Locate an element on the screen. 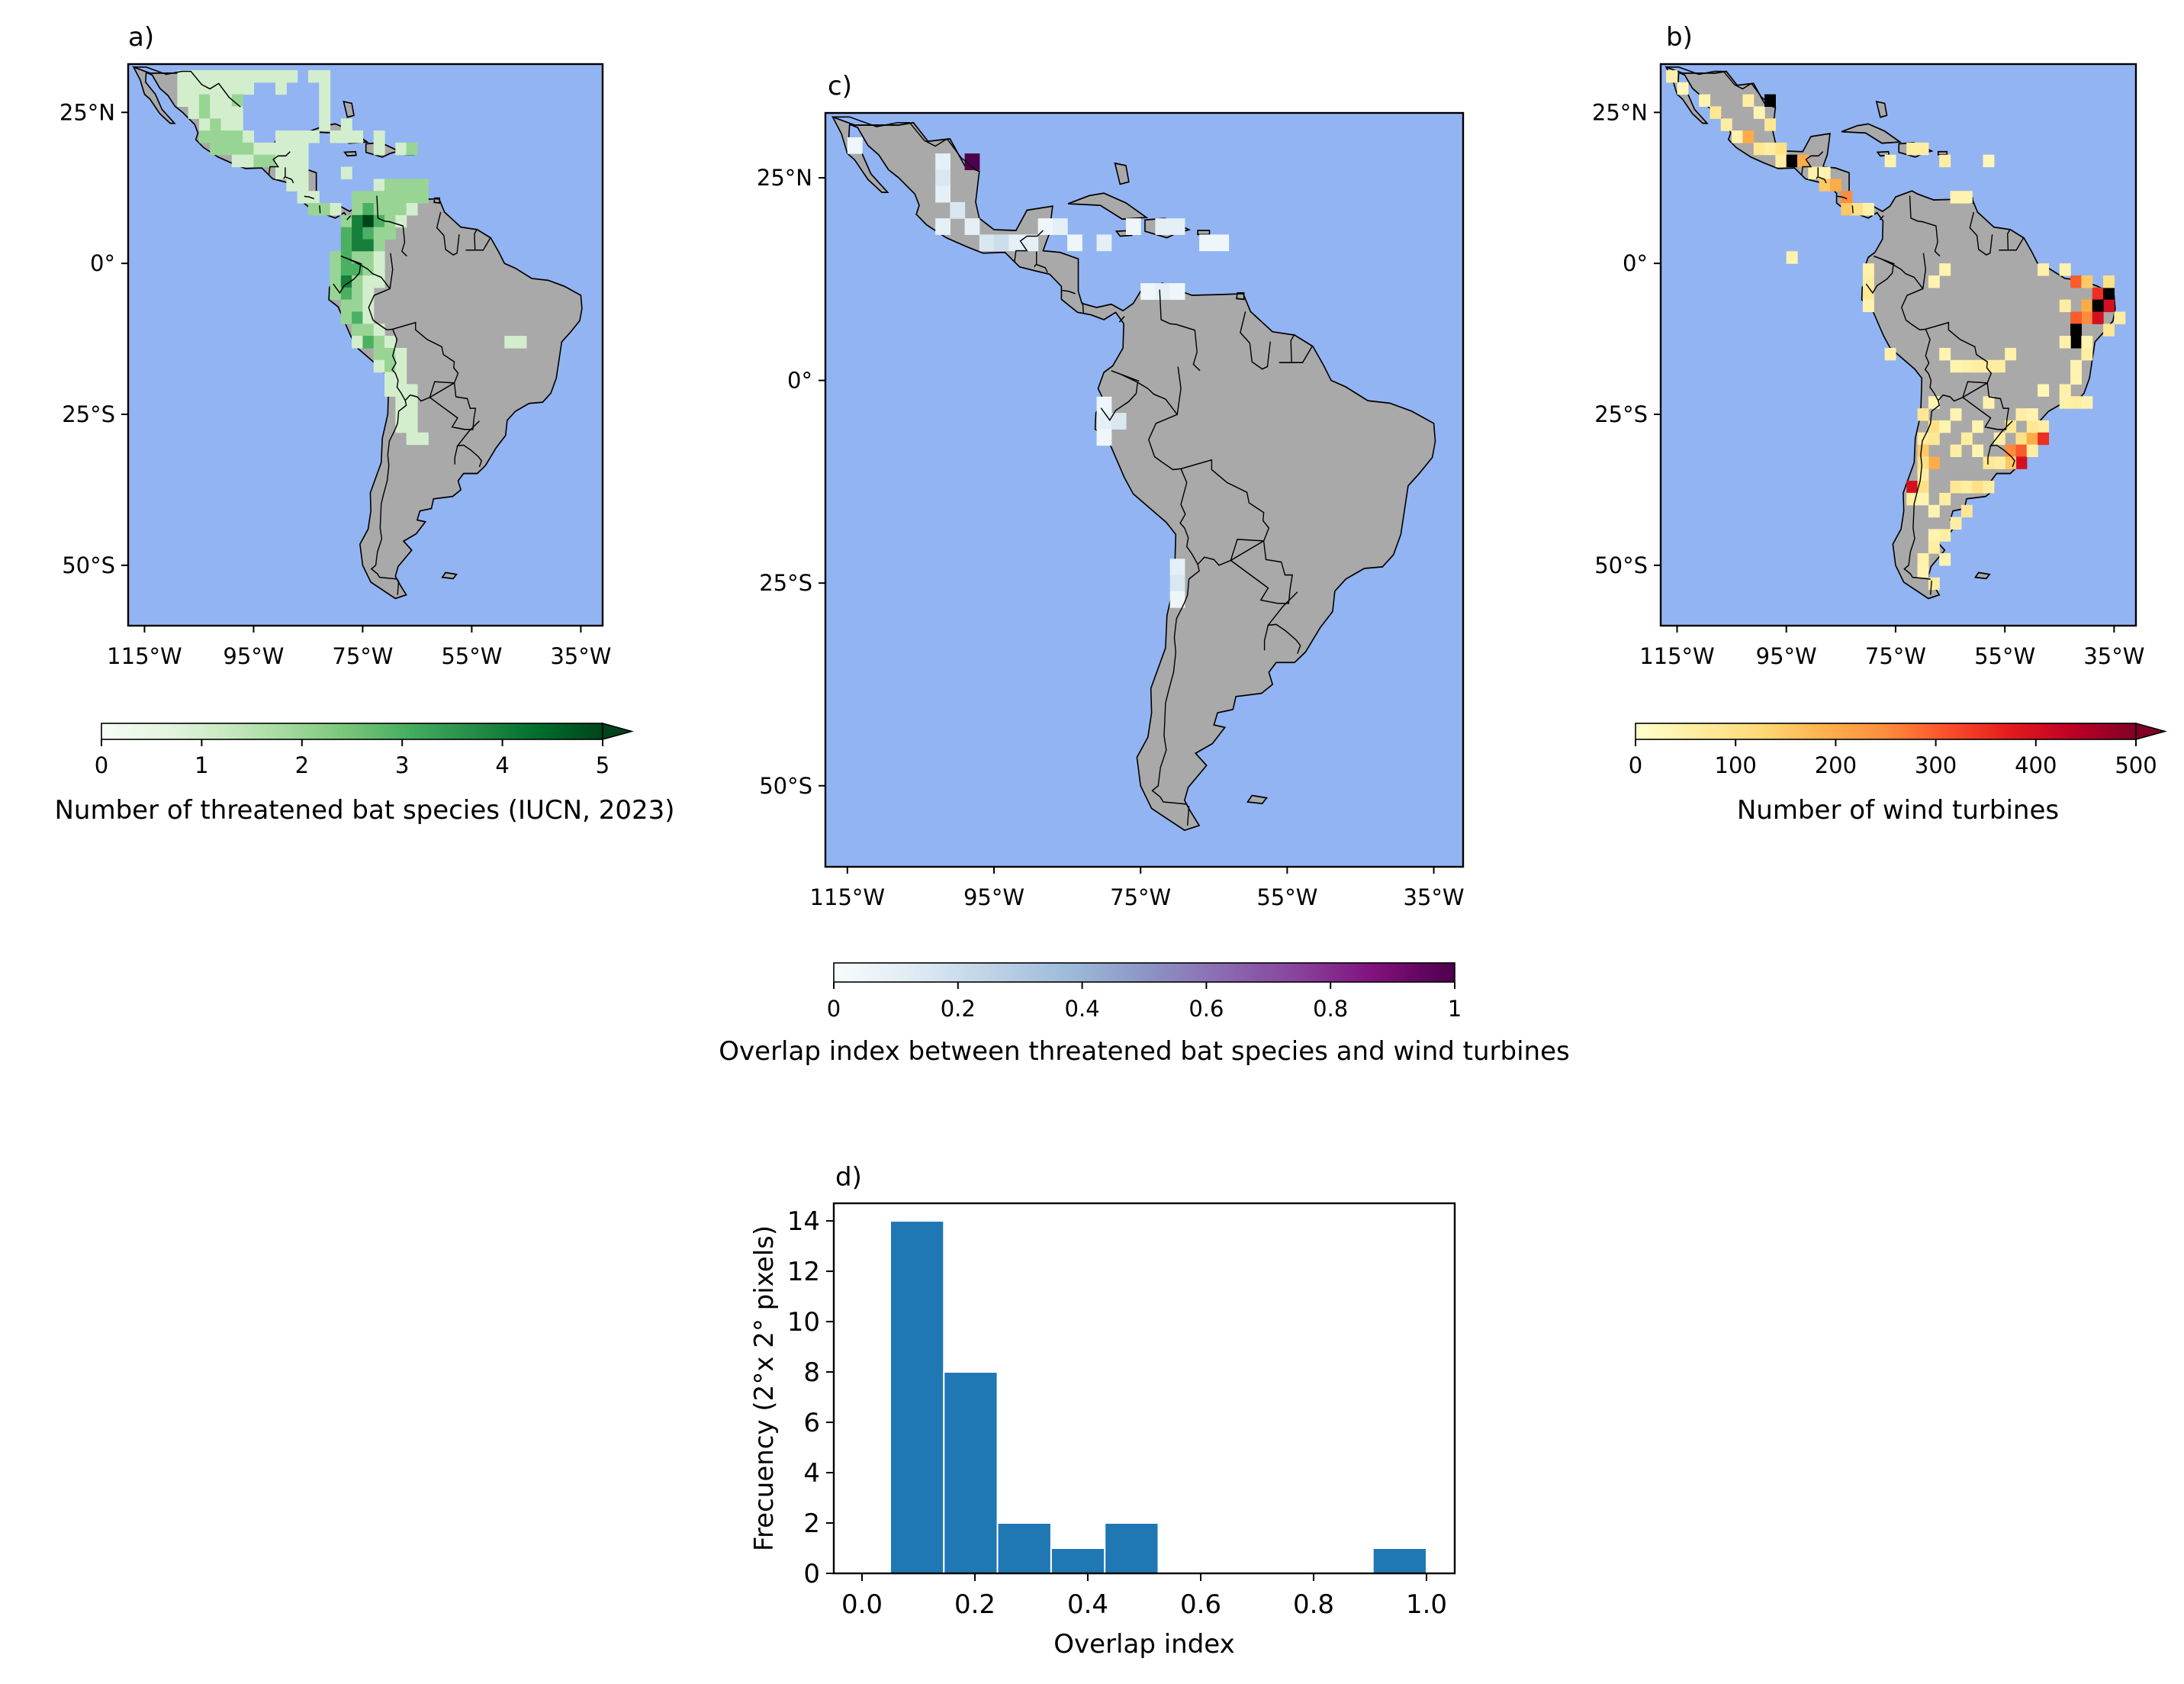 The height and width of the screenshot is (1684, 2184). histogram-bars is located at coordinates (1158, 1398).